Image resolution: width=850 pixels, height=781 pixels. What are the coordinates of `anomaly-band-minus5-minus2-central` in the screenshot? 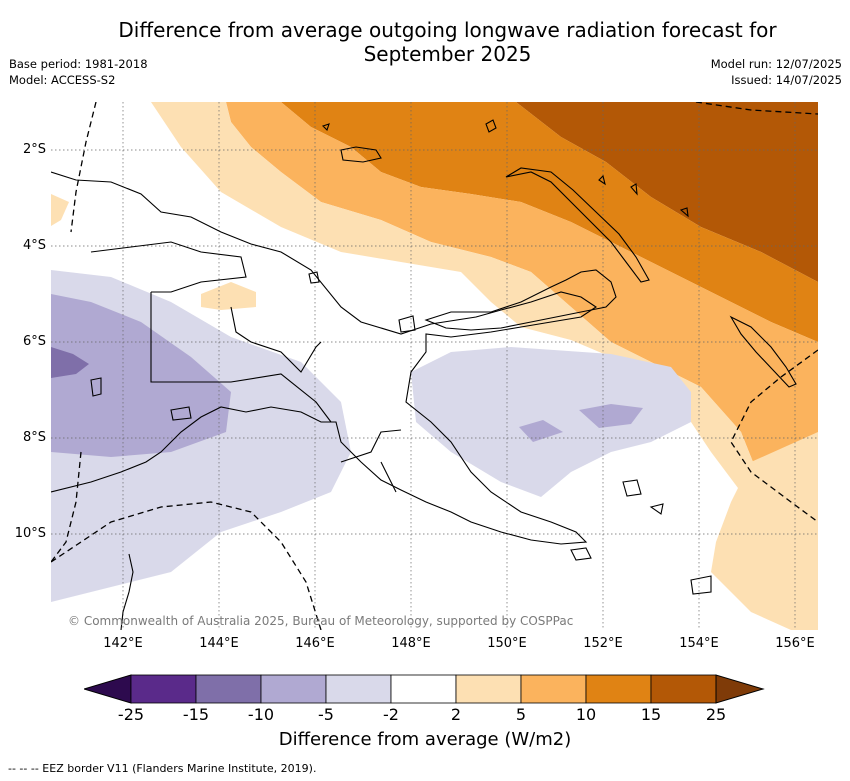 It's located at (551, 422).